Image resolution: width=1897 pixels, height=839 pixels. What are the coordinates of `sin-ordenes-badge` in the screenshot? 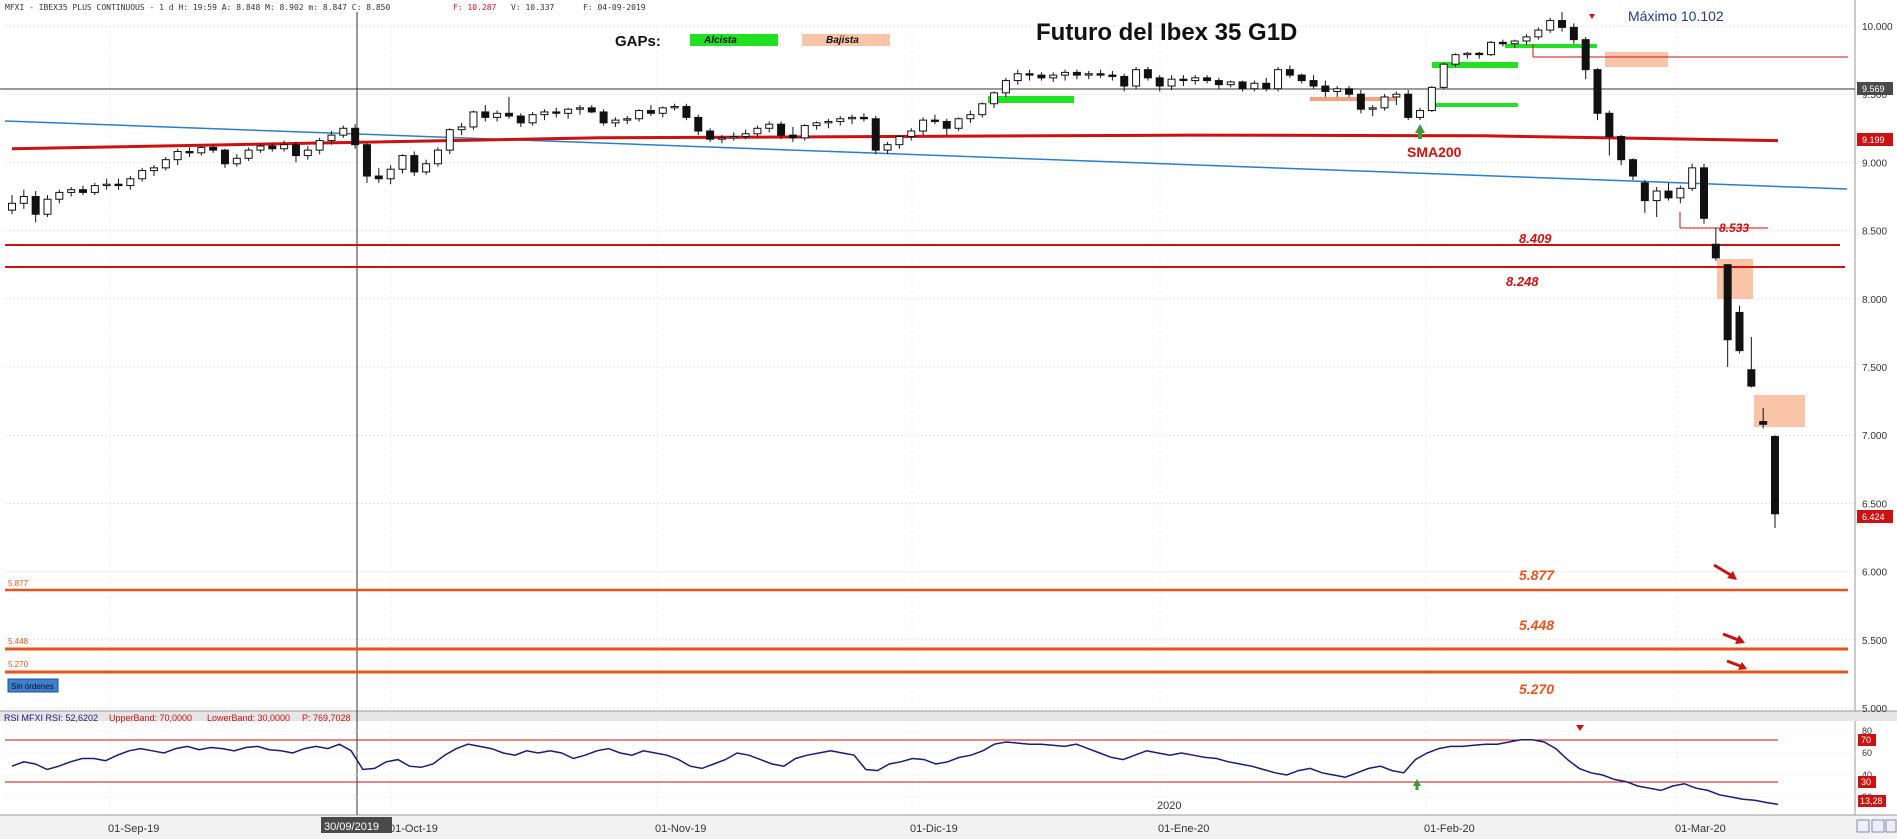 It's located at (33, 685).